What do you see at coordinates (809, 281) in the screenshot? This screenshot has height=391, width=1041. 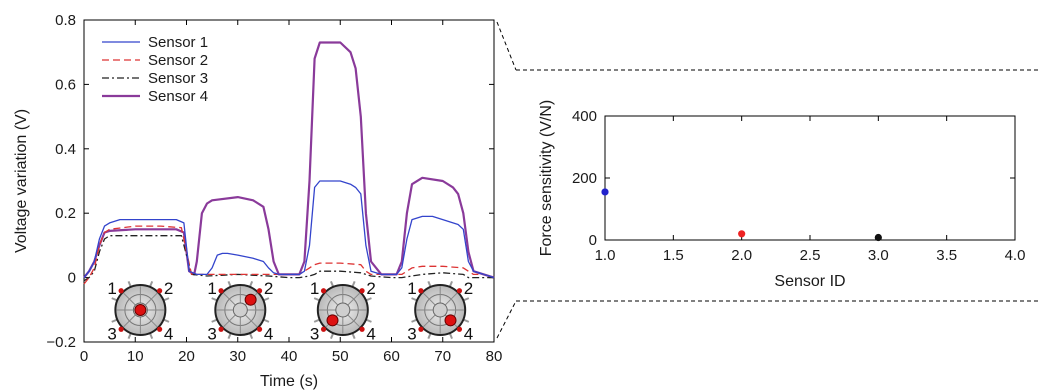 I see `sensitivity-x-axis-label: Sensor ID` at bounding box center [809, 281].